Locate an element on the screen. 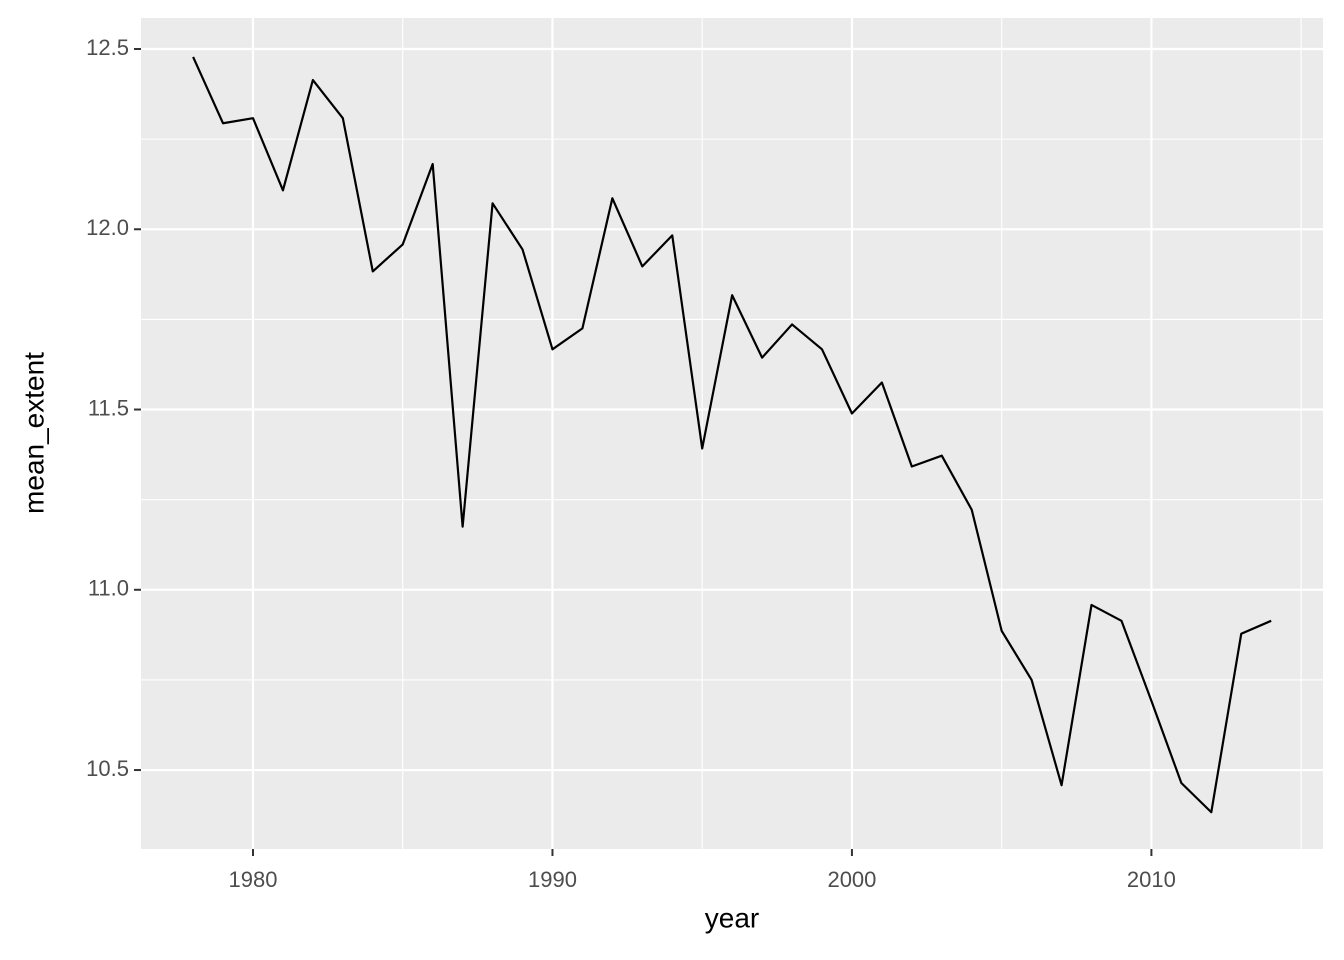  x-tick-label: 1990 is located at coordinates (552, 879).